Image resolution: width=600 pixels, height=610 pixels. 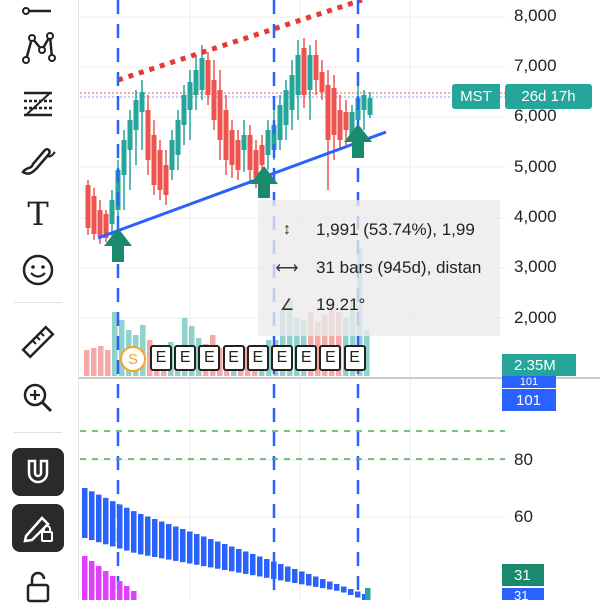 What do you see at coordinates (535, 317) in the screenshot?
I see `price-axis-label: 2,000` at bounding box center [535, 317].